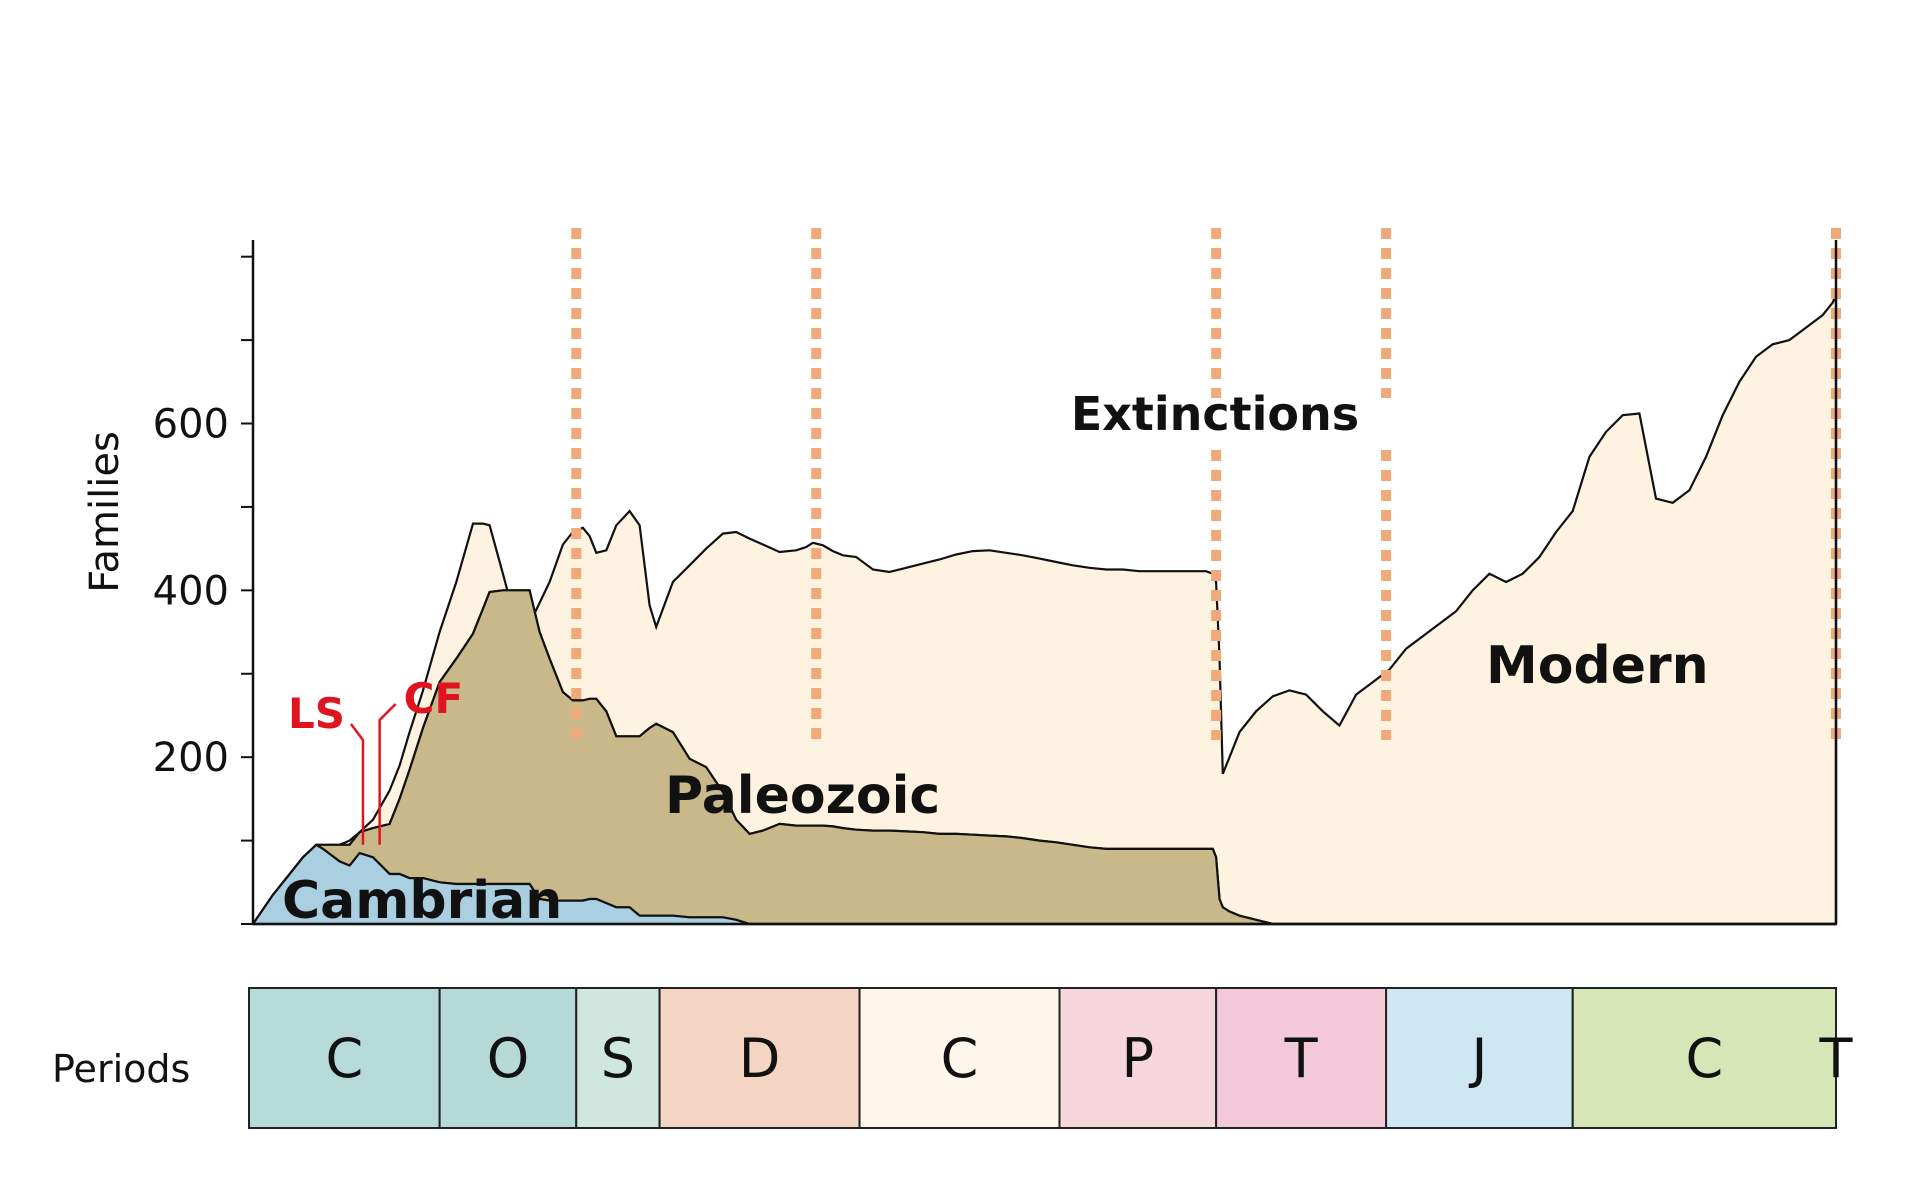  What do you see at coordinates (191, 591) in the screenshot?
I see `y-tick-label-400: 400` at bounding box center [191, 591].